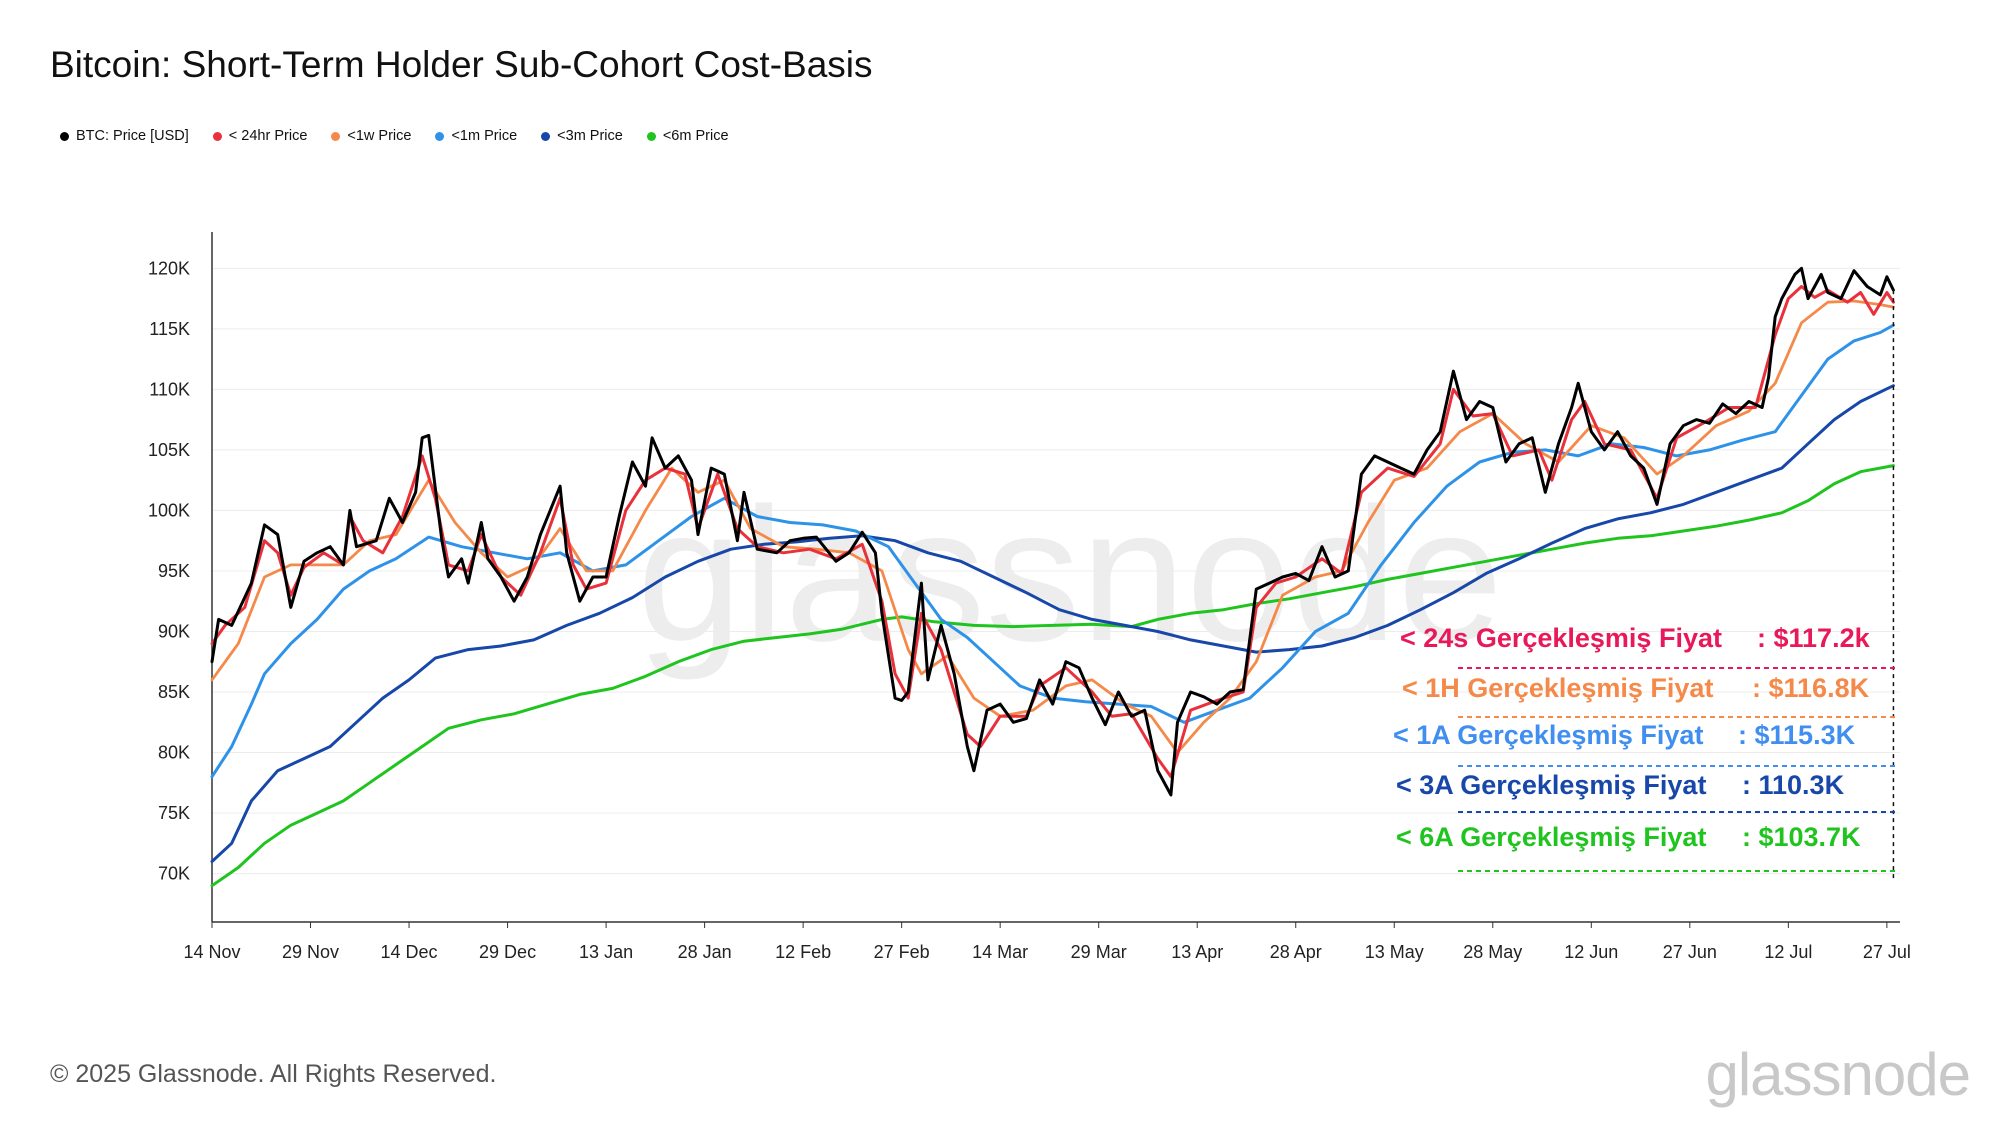 Image resolution: width=2000 pixels, height=1125 pixels. I want to click on annotation-value-w1: : $116.8K, so click(1811, 688).